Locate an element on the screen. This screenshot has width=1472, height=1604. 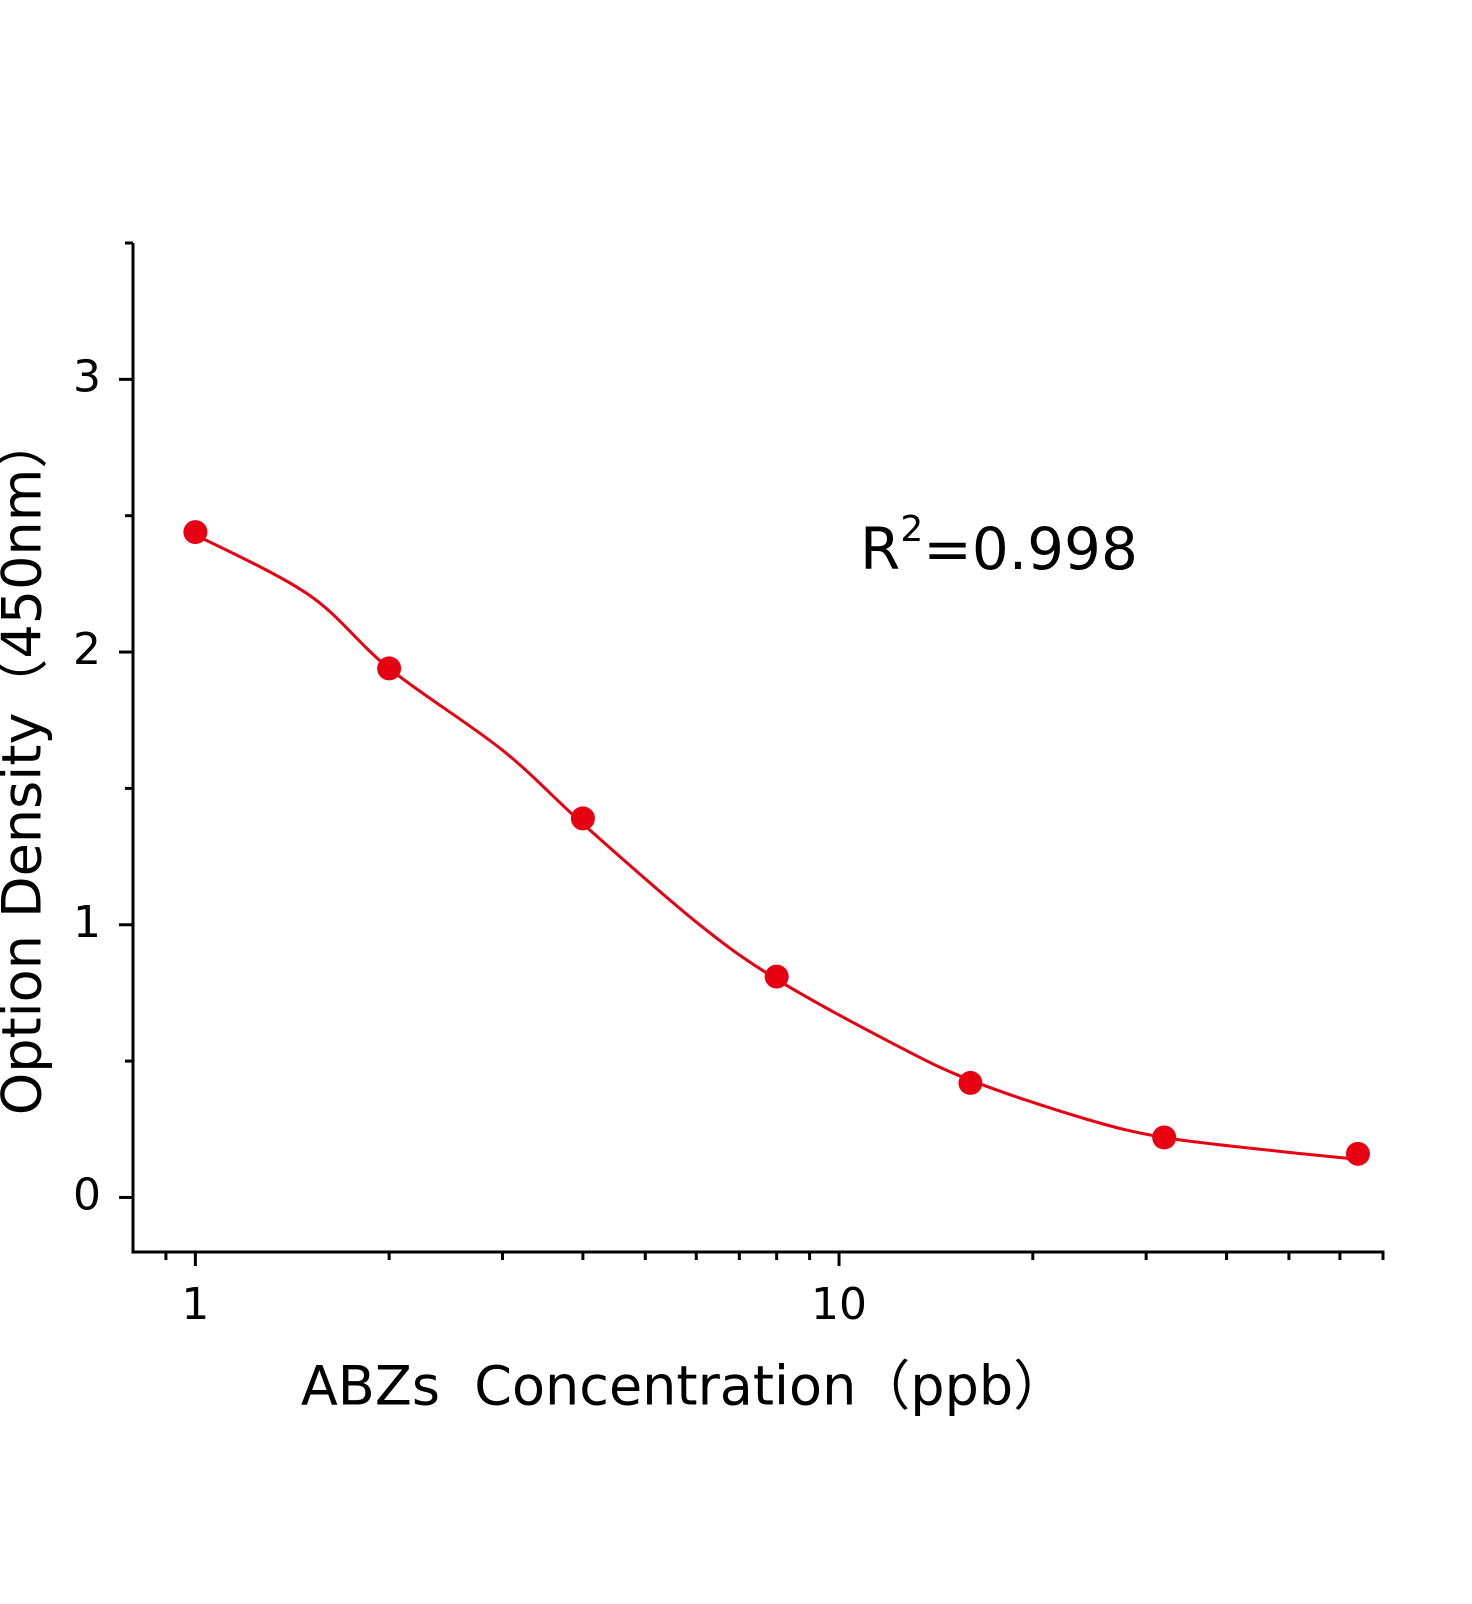
y-tick-label: 1 is located at coordinates (87, 922).